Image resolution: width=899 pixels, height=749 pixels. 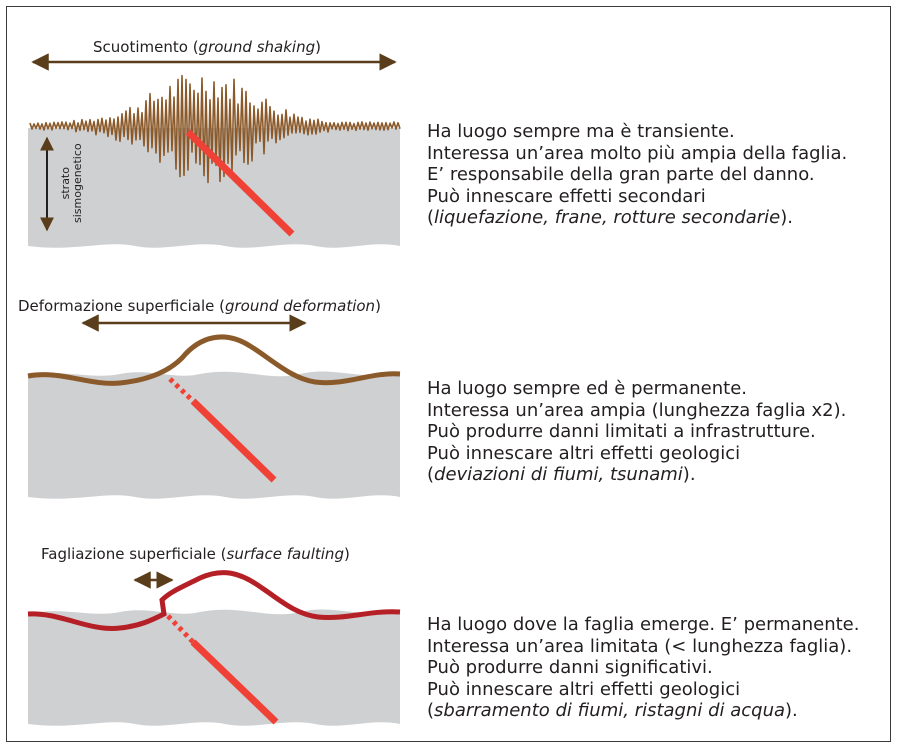 I want to click on desc-line: Ha luogo sempre ed è permanente., so click(x=587, y=388).